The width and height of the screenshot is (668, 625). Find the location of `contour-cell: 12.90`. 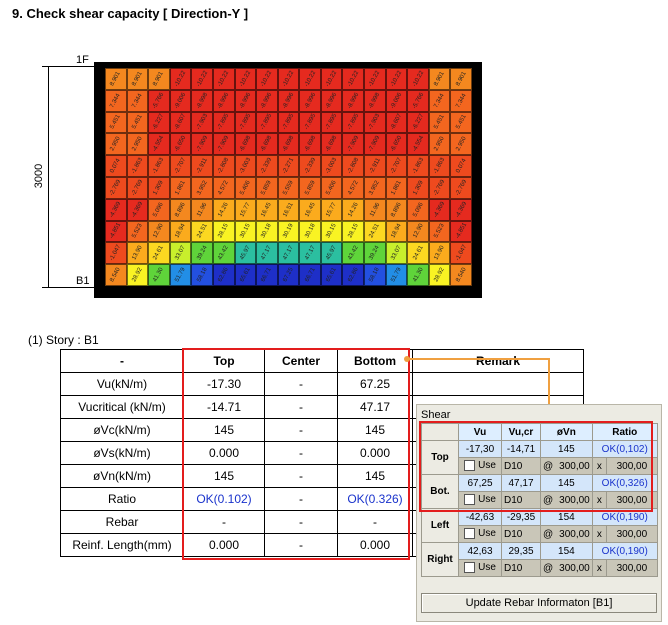

contour-cell: 12.90 is located at coordinates (159, 231).